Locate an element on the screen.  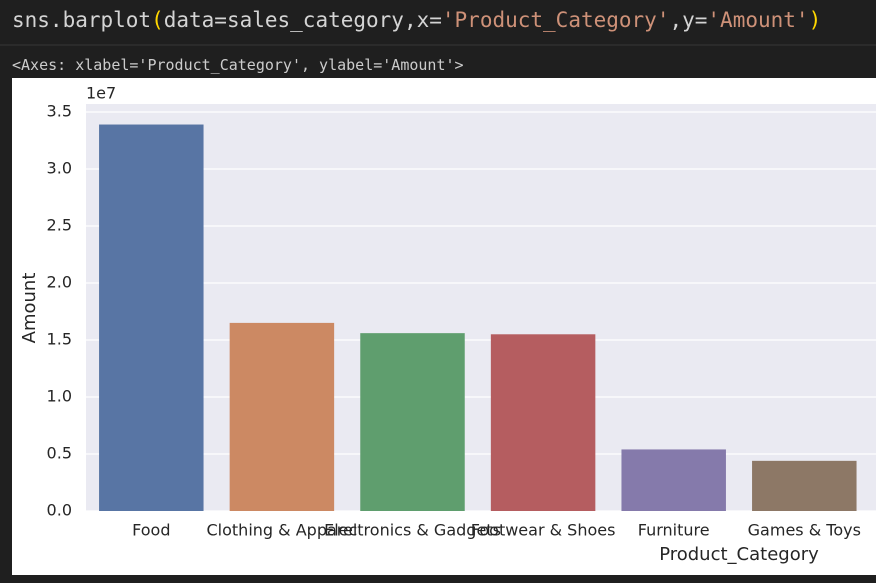
y-tick-label: 3.0 is located at coordinates (59, 167).